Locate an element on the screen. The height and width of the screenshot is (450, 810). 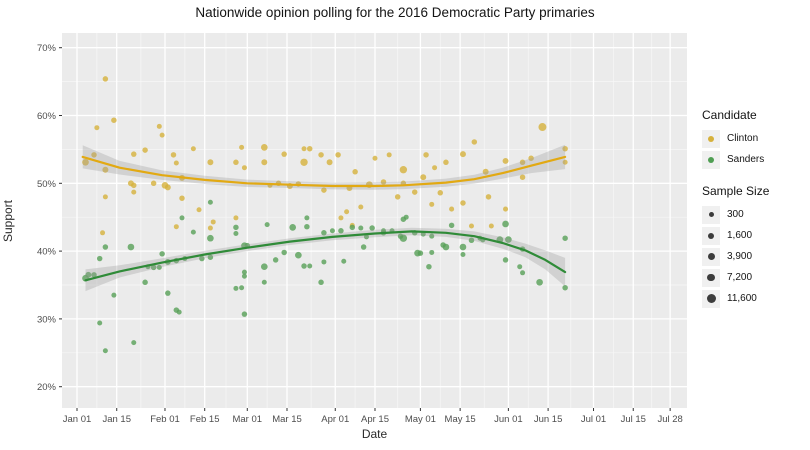
x-tick-label: Jul 01 is located at coordinates (593, 419).